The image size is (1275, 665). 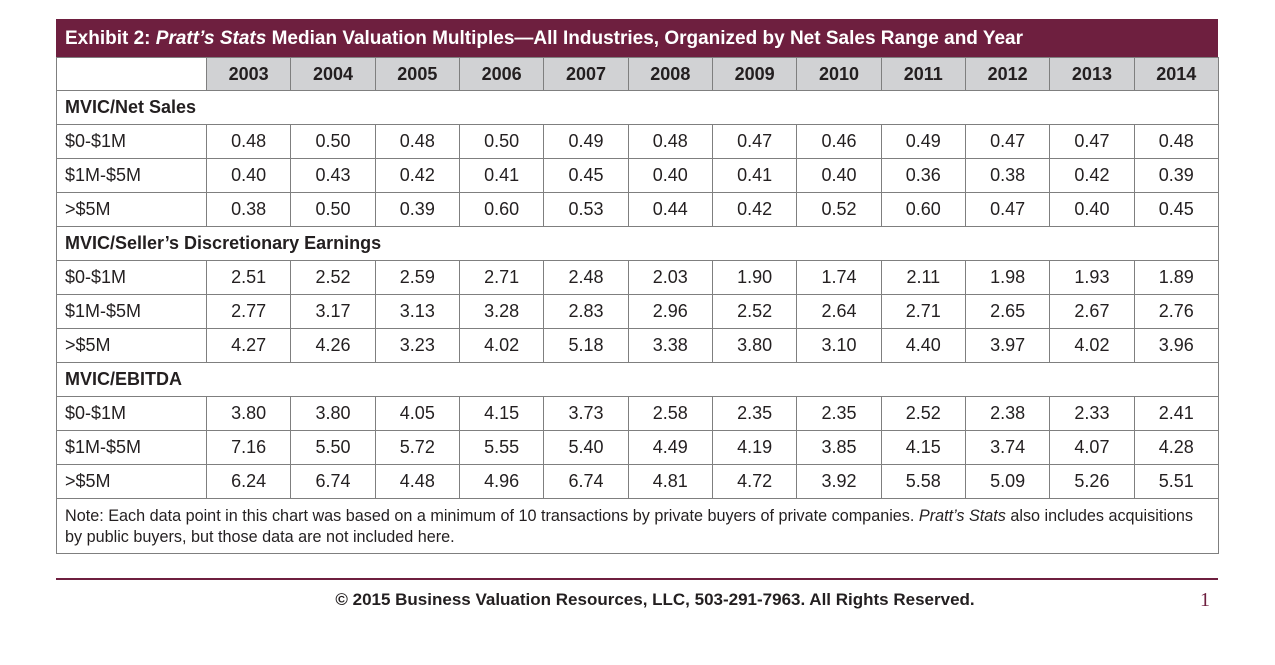 I want to click on value-cell: 2.51, so click(x=248, y=277).